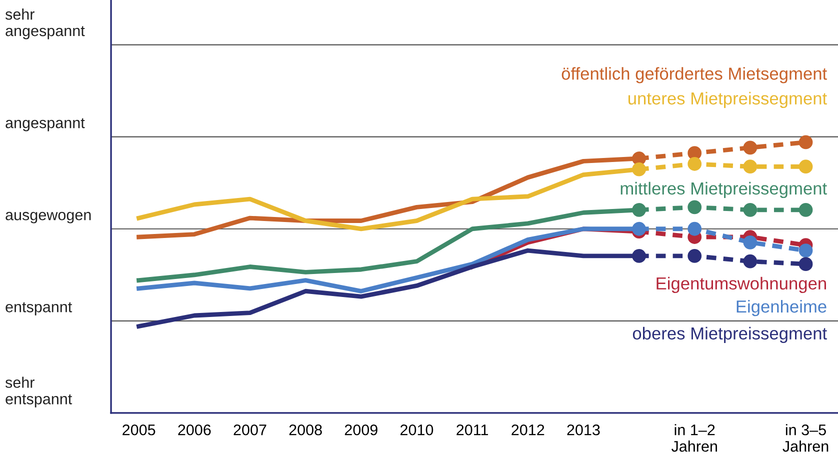 The height and width of the screenshot is (464, 838). Describe the element at coordinates (45, 125) in the screenshot. I see `ref-line-label: angespannt` at that location.